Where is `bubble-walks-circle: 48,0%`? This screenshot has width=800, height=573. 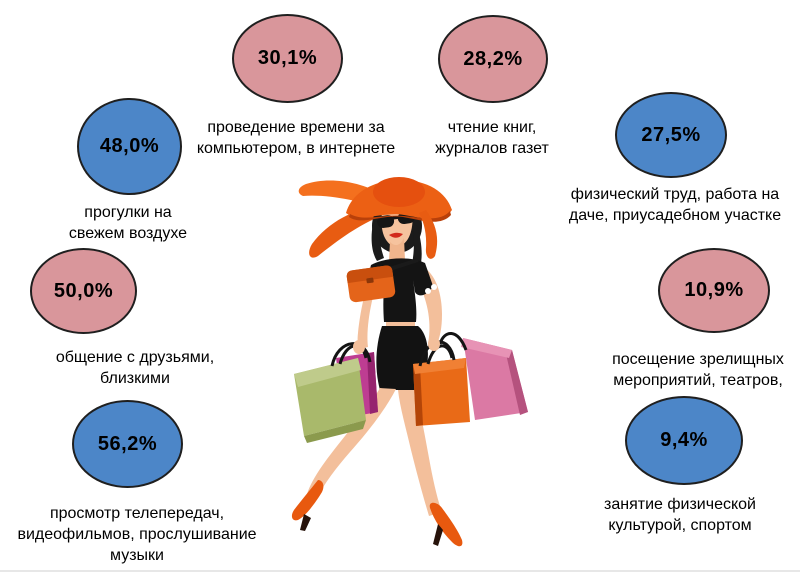
bubble-walks-circle: 48,0% is located at coordinates (129, 146).